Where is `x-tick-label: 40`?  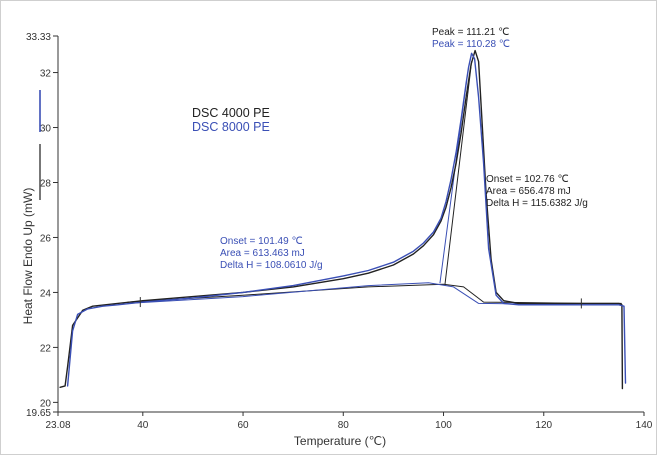 x-tick-label: 40 is located at coordinates (143, 425).